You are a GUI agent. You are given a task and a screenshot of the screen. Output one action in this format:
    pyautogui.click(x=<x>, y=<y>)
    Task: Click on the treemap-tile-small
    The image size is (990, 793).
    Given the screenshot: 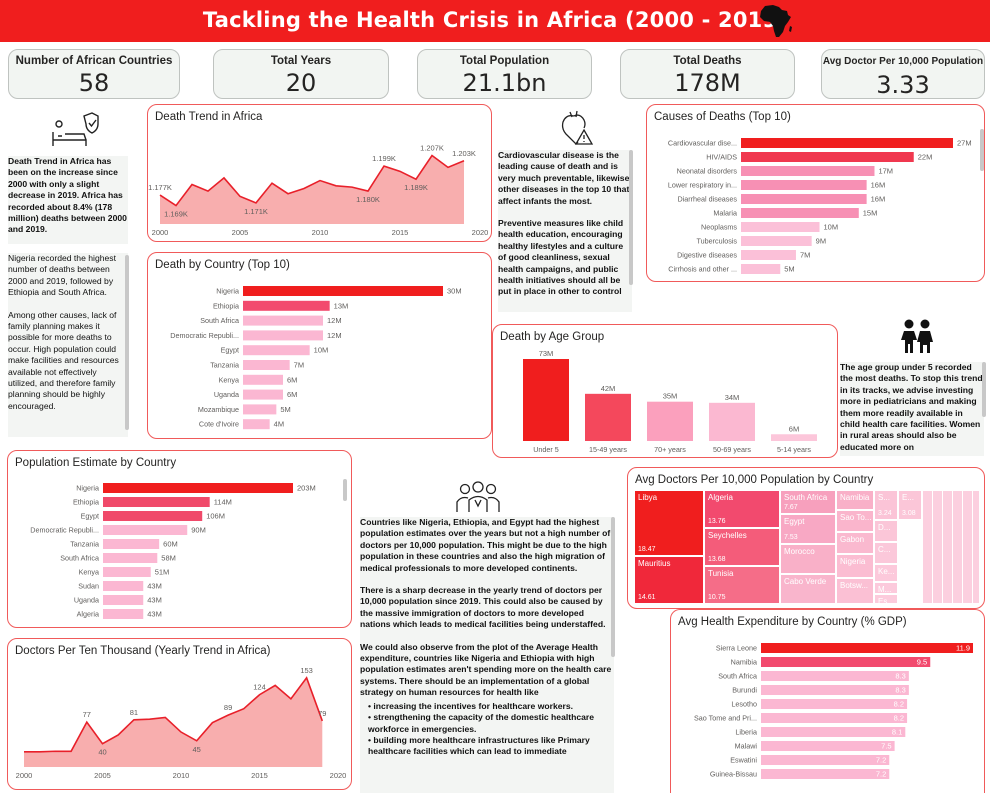 What is the action you would take?
    pyautogui.click(x=951, y=547)
    